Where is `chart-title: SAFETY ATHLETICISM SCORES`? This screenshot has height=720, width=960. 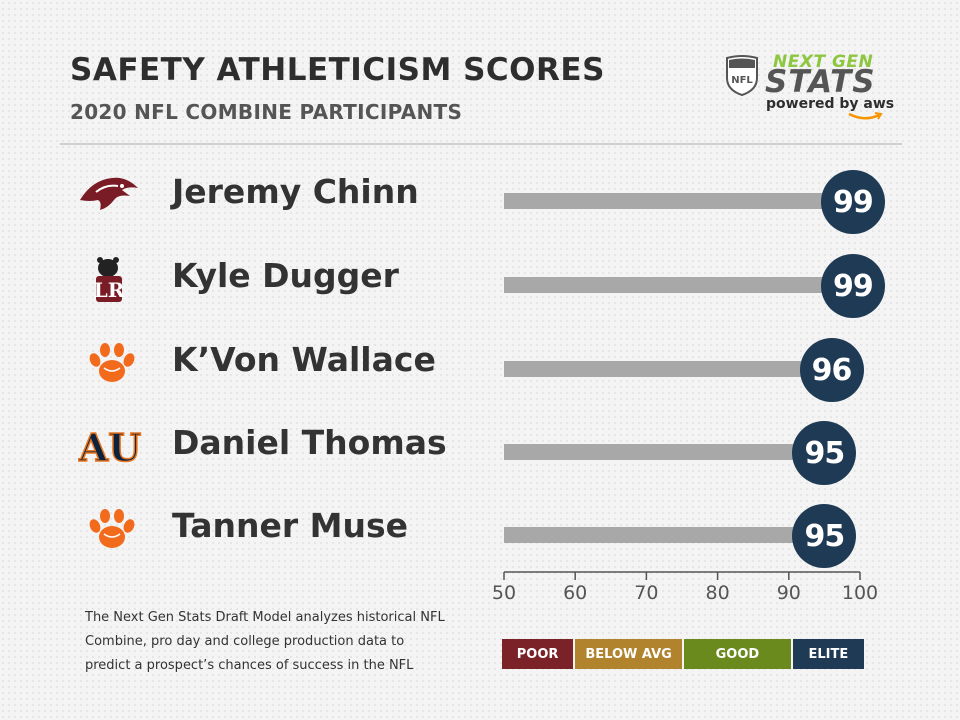 chart-title: SAFETY ATHLETICISM SCORES is located at coordinates (337, 70).